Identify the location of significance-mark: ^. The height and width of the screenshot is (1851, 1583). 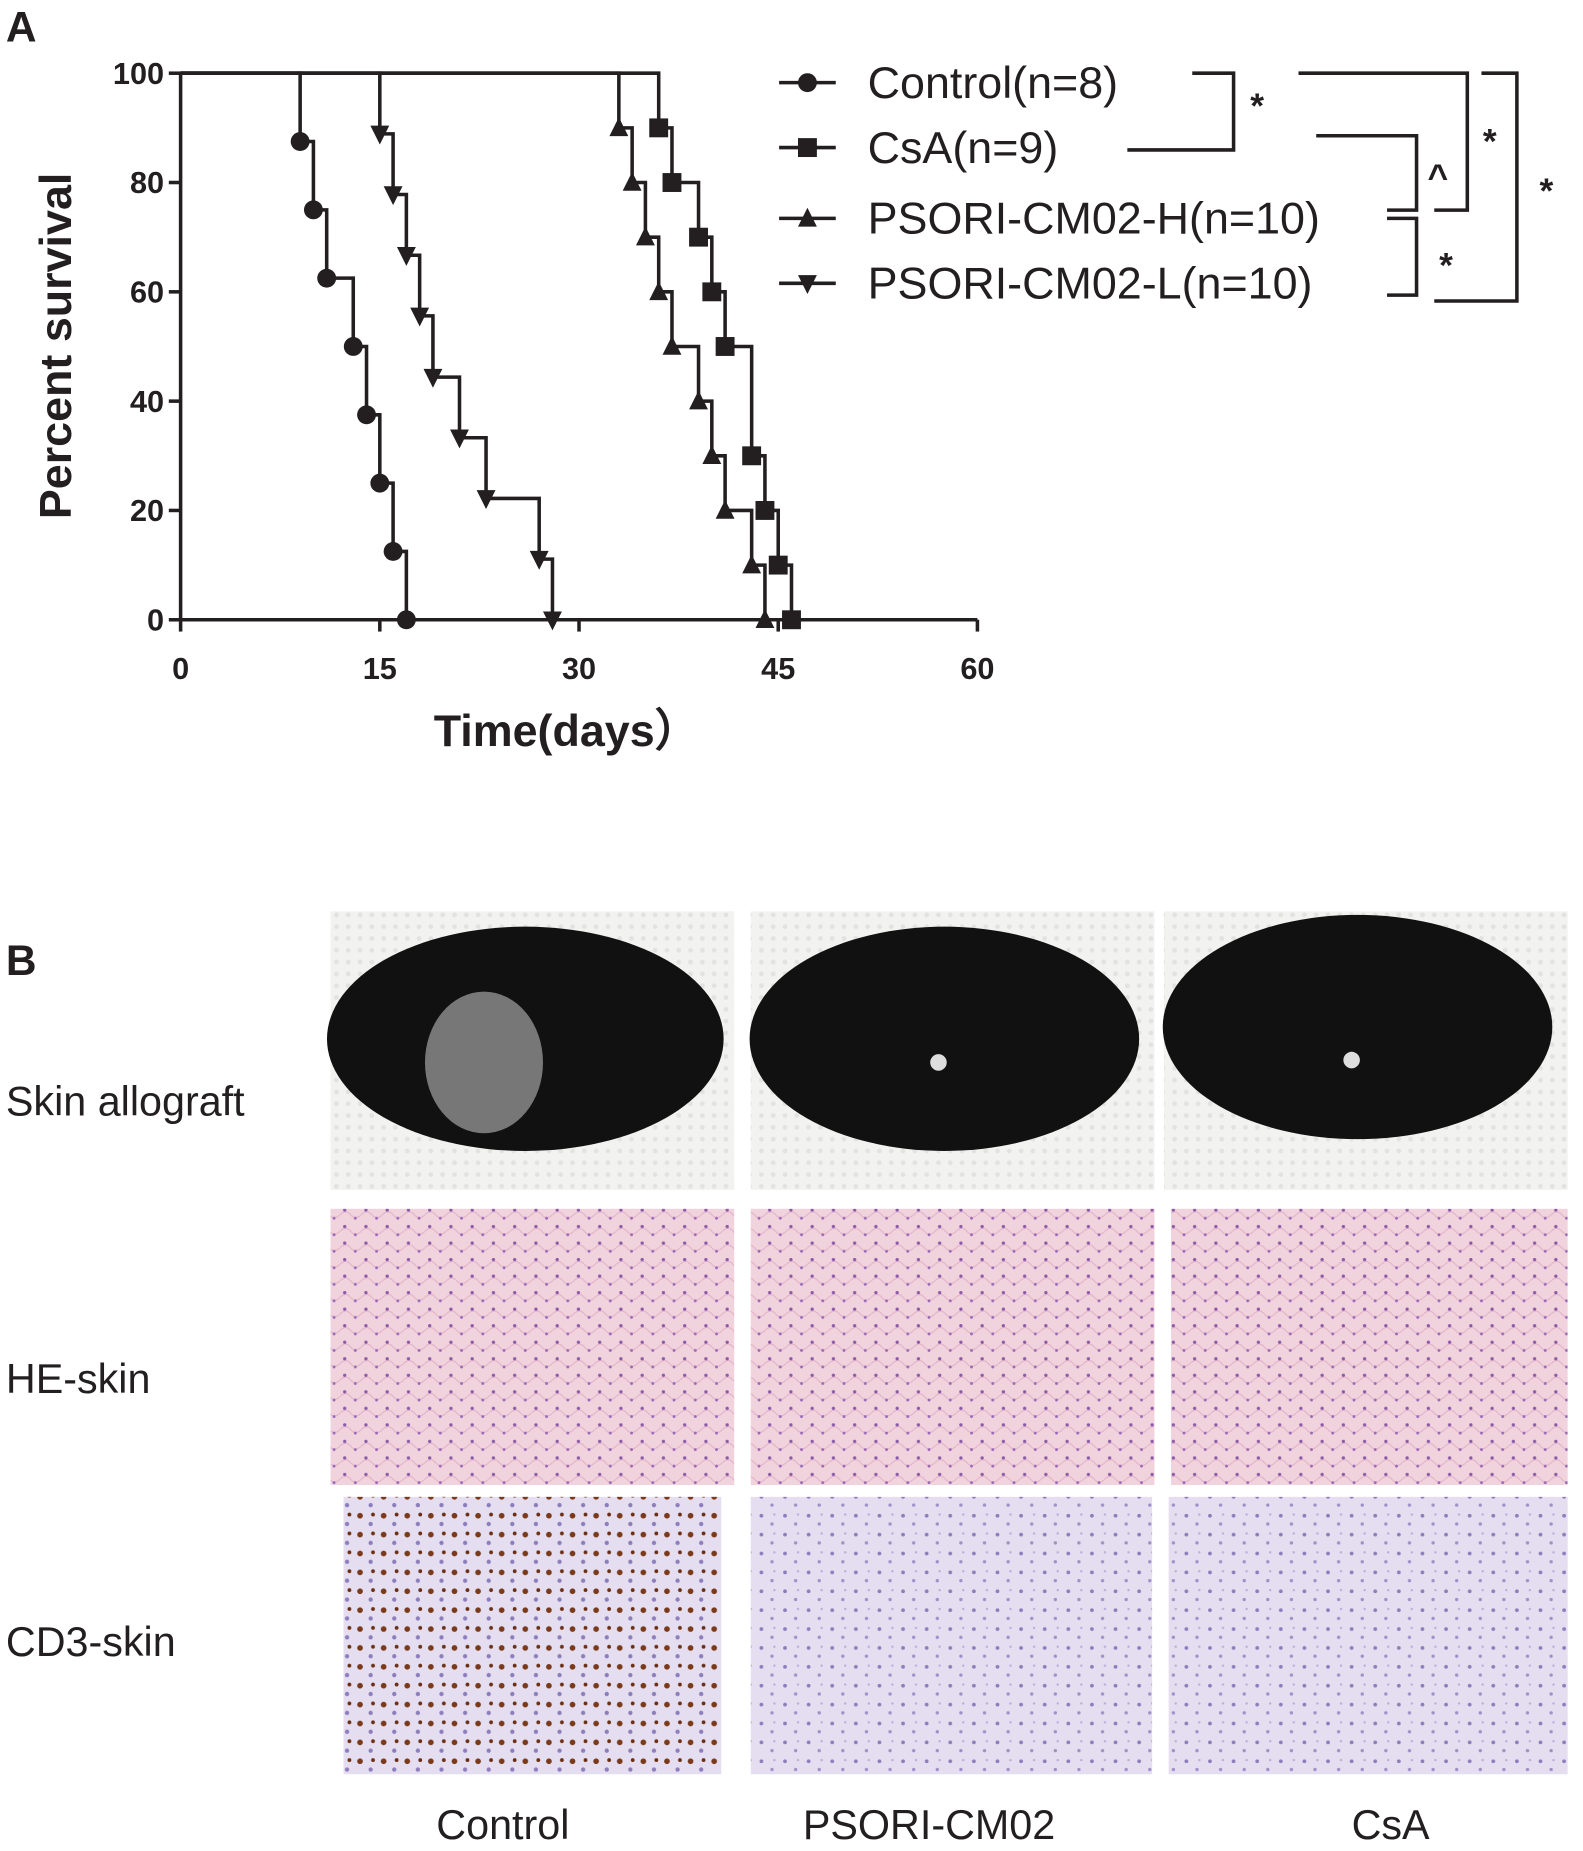
(1437, 177).